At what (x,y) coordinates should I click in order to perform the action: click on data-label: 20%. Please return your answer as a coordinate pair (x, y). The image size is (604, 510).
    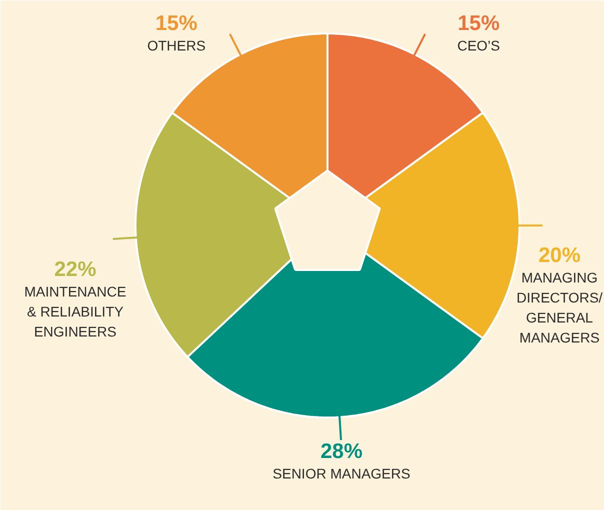
    Looking at the image, I should click on (559, 255).